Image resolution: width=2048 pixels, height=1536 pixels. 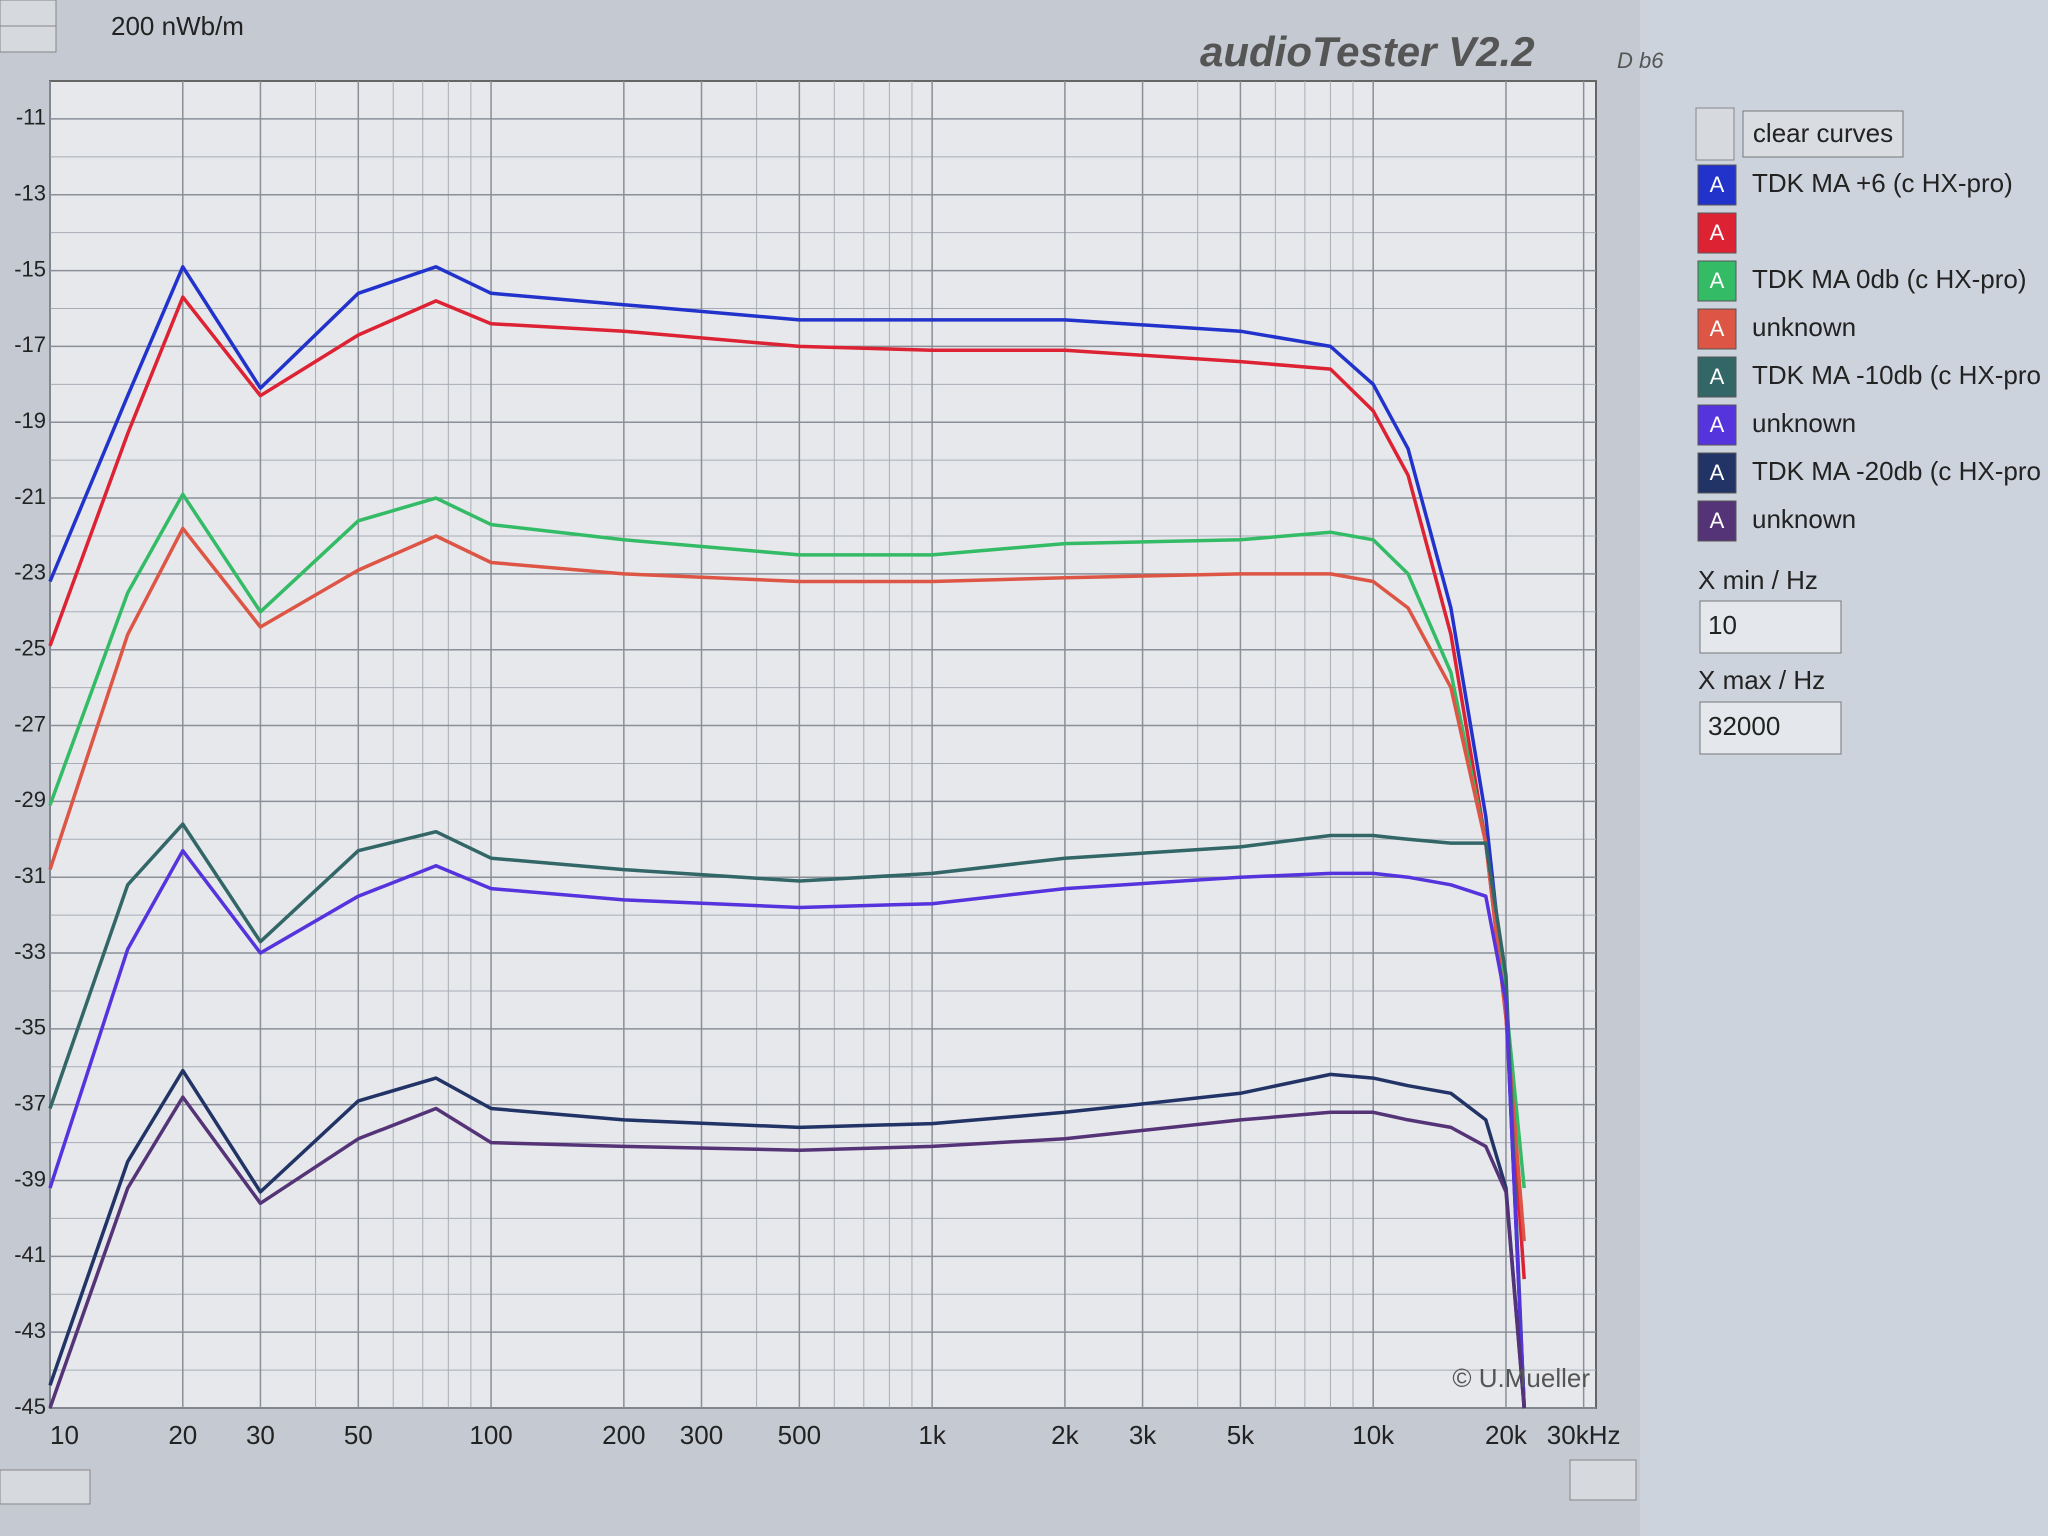 What do you see at coordinates (182, 1435) in the screenshot?
I see `x-tick-label: 20` at bounding box center [182, 1435].